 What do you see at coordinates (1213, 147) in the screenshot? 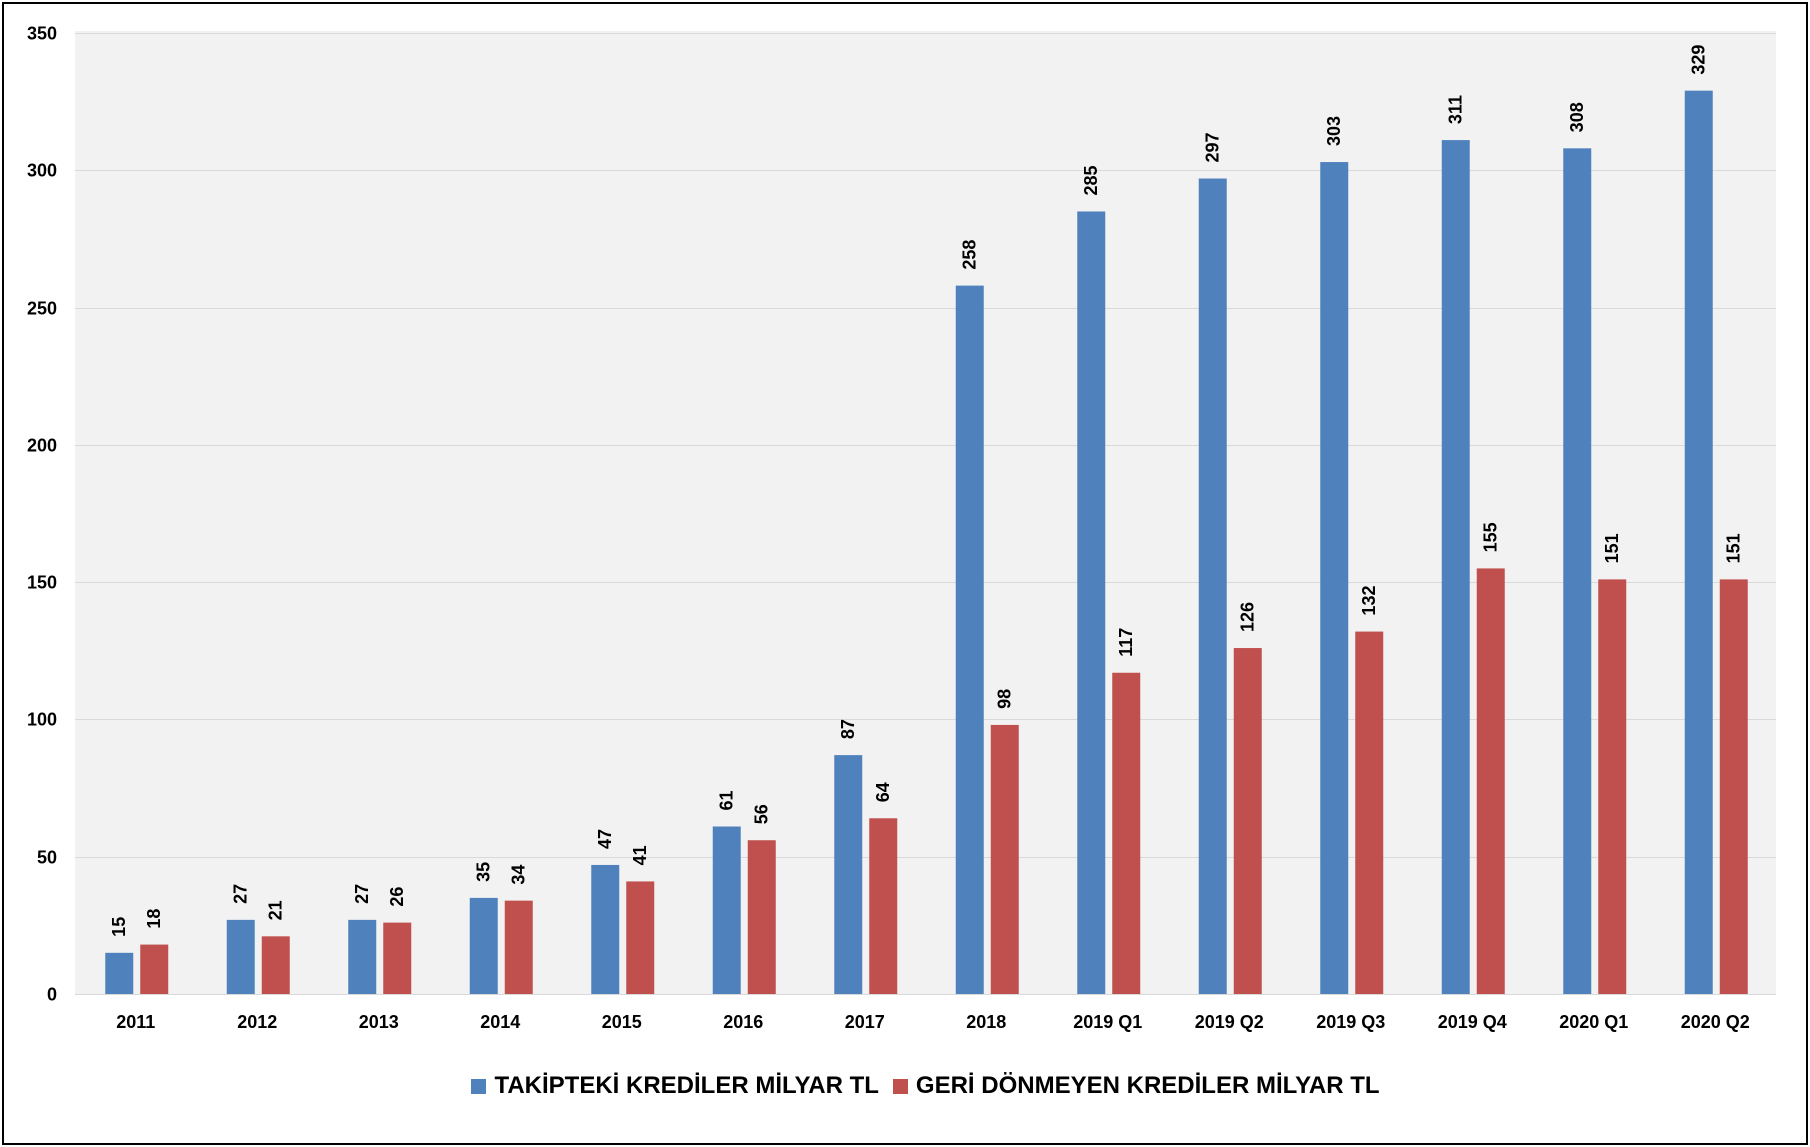
I see `data-label-series-1: 297` at bounding box center [1213, 147].